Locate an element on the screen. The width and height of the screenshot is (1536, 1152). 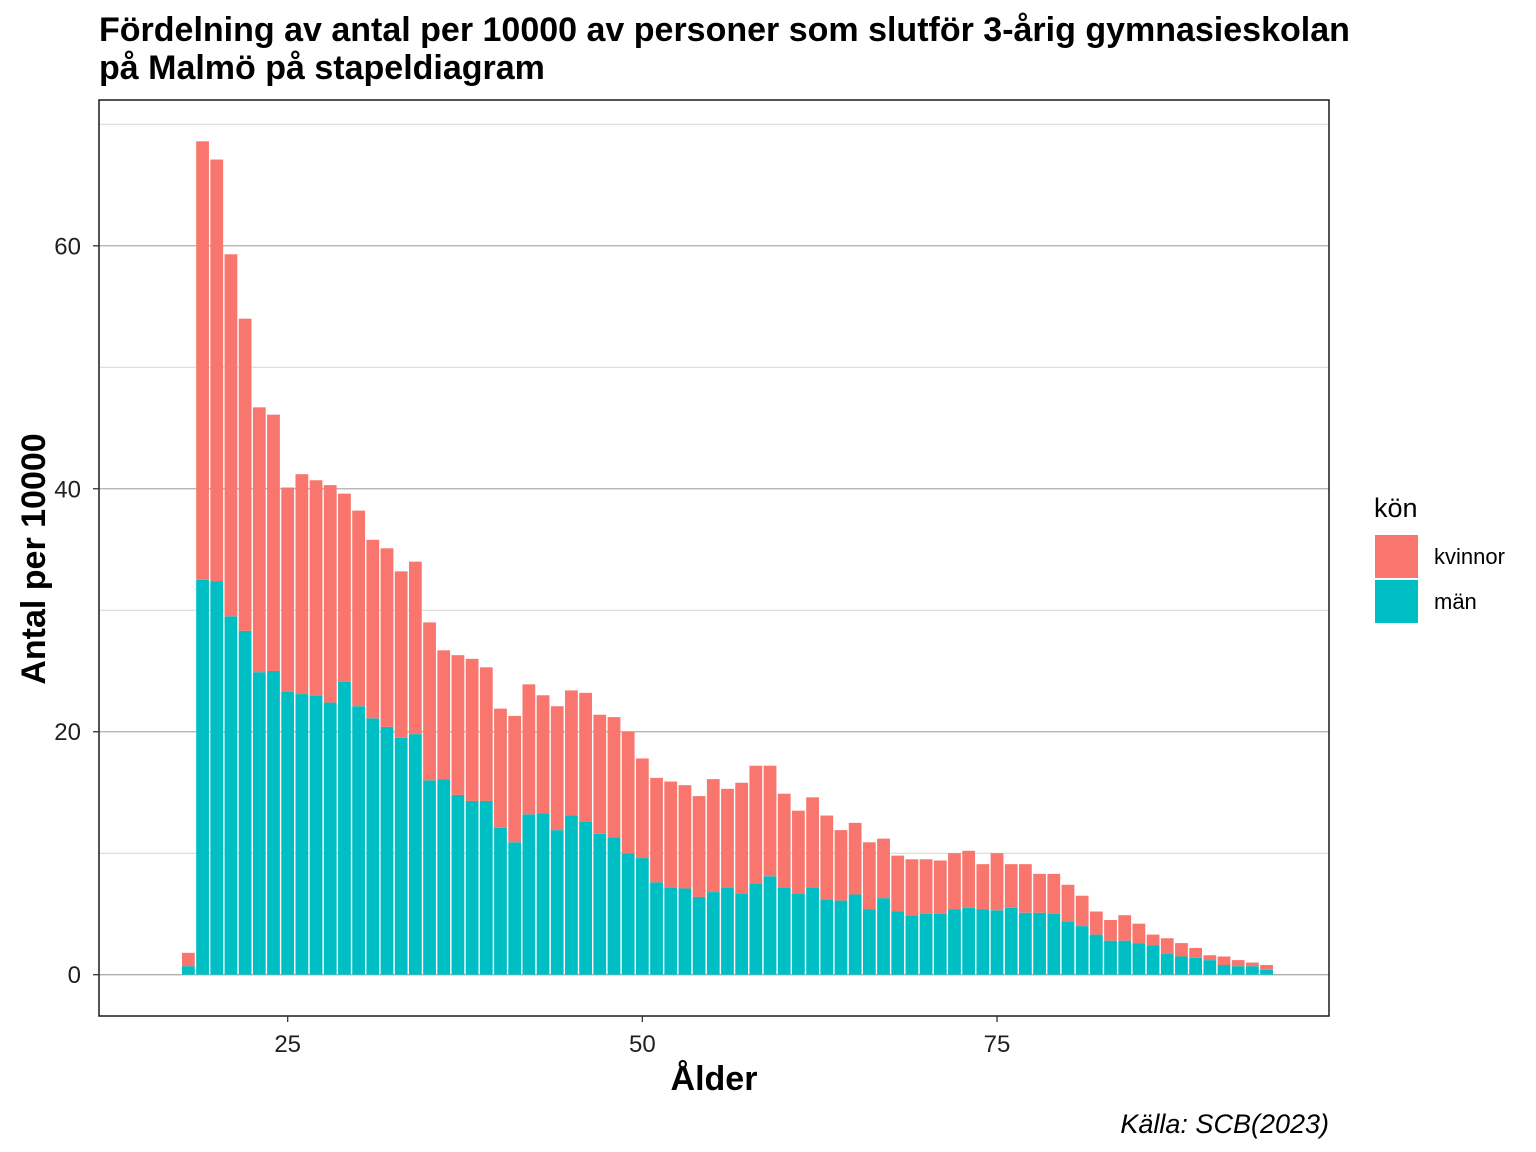
y-tick-label: 60 is located at coordinates (67, 246).